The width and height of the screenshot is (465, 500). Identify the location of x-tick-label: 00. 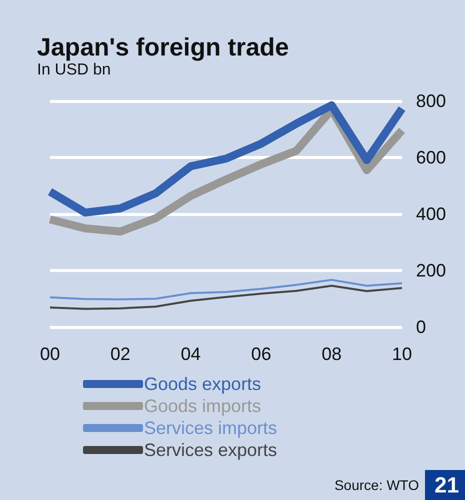
(50, 354).